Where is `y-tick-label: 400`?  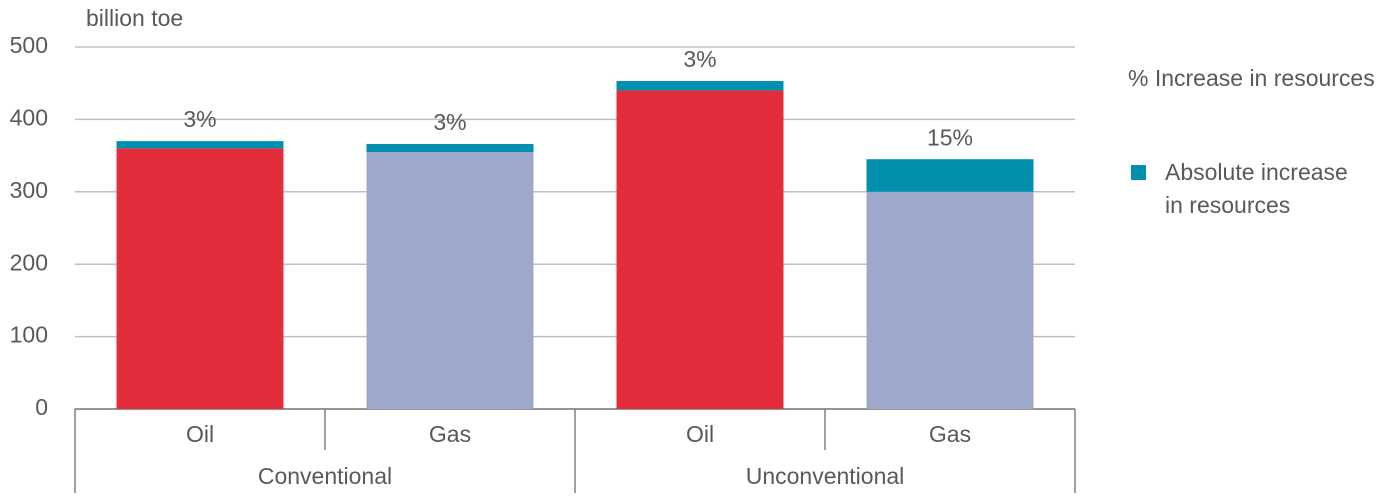
y-tick-label: 400 is located at coordinates (29, 117).